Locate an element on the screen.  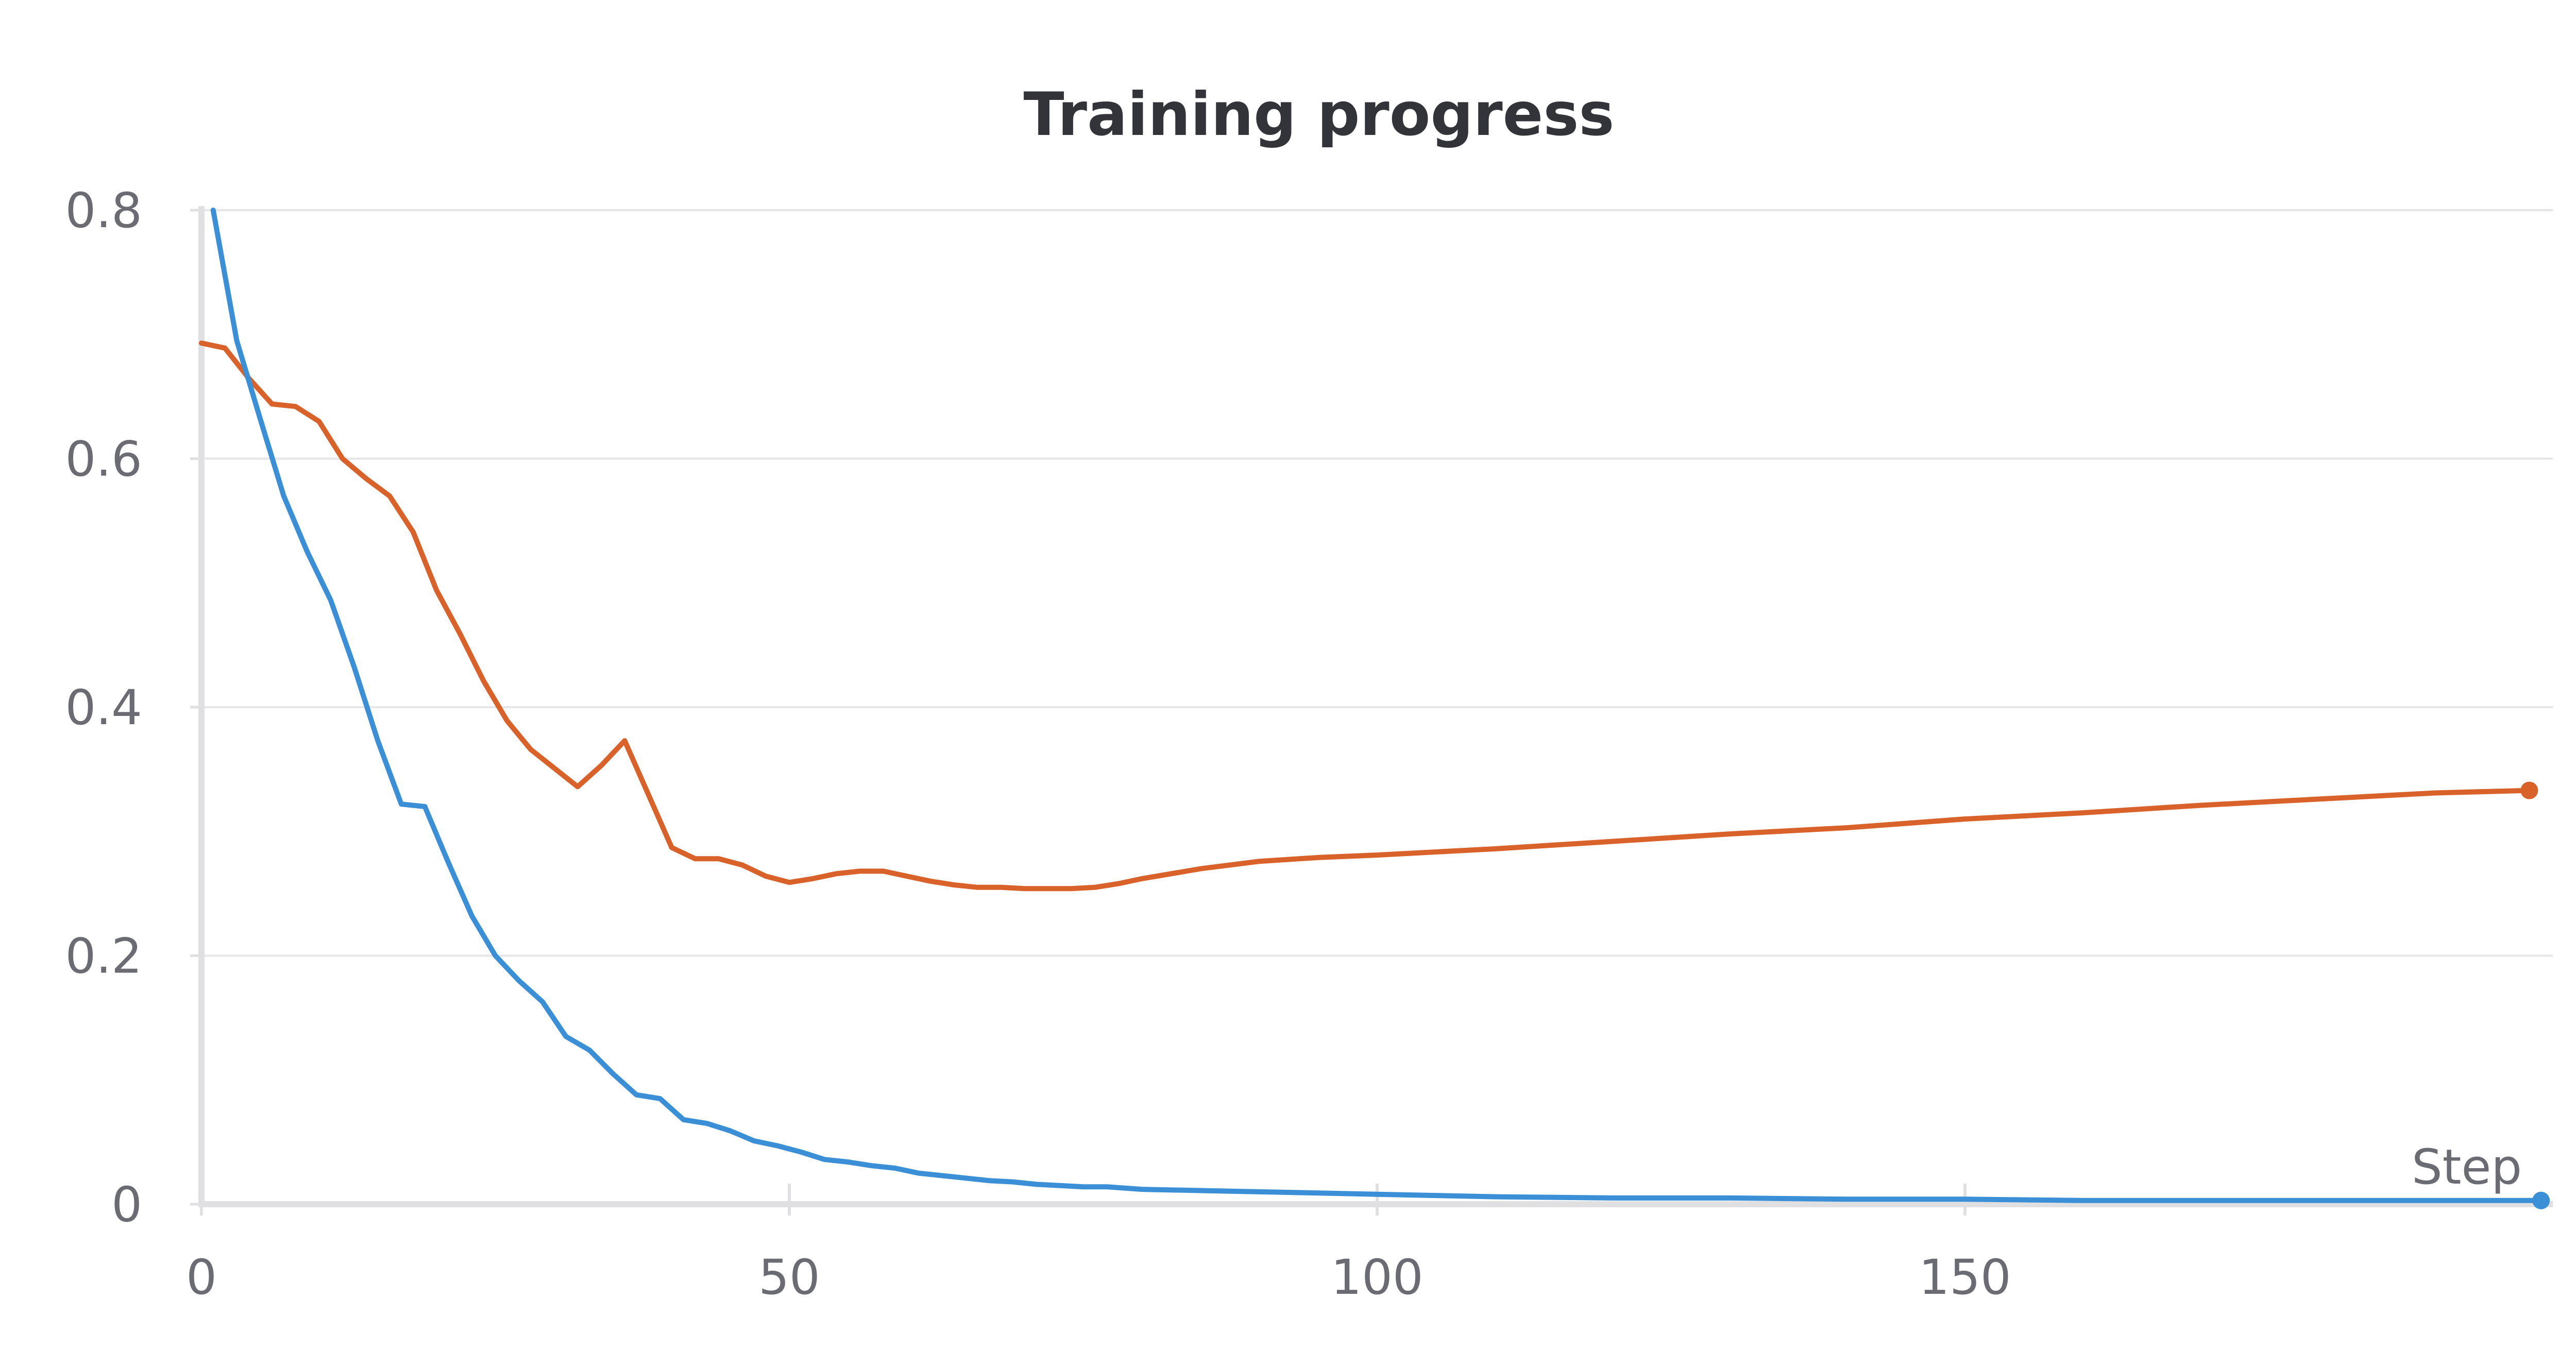
y-axis-ticks: 0 0.2 0.4 0.6 0.8 is located at coordinates (133, 708).